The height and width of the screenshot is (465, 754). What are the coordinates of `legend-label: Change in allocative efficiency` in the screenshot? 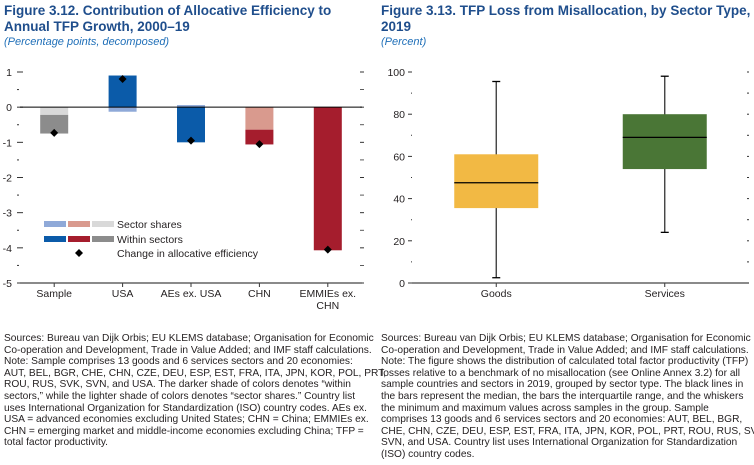 It's located at (188, 254).